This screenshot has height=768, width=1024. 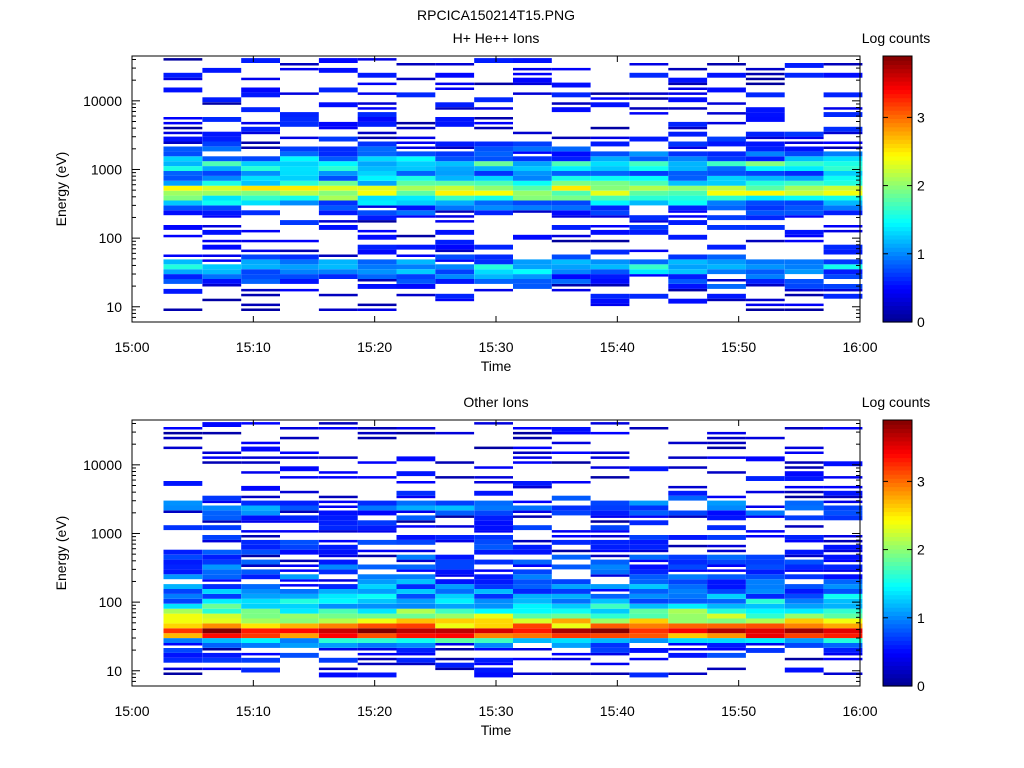 I want to click on y-tick-label: 1000, so click(x=106, y=169).